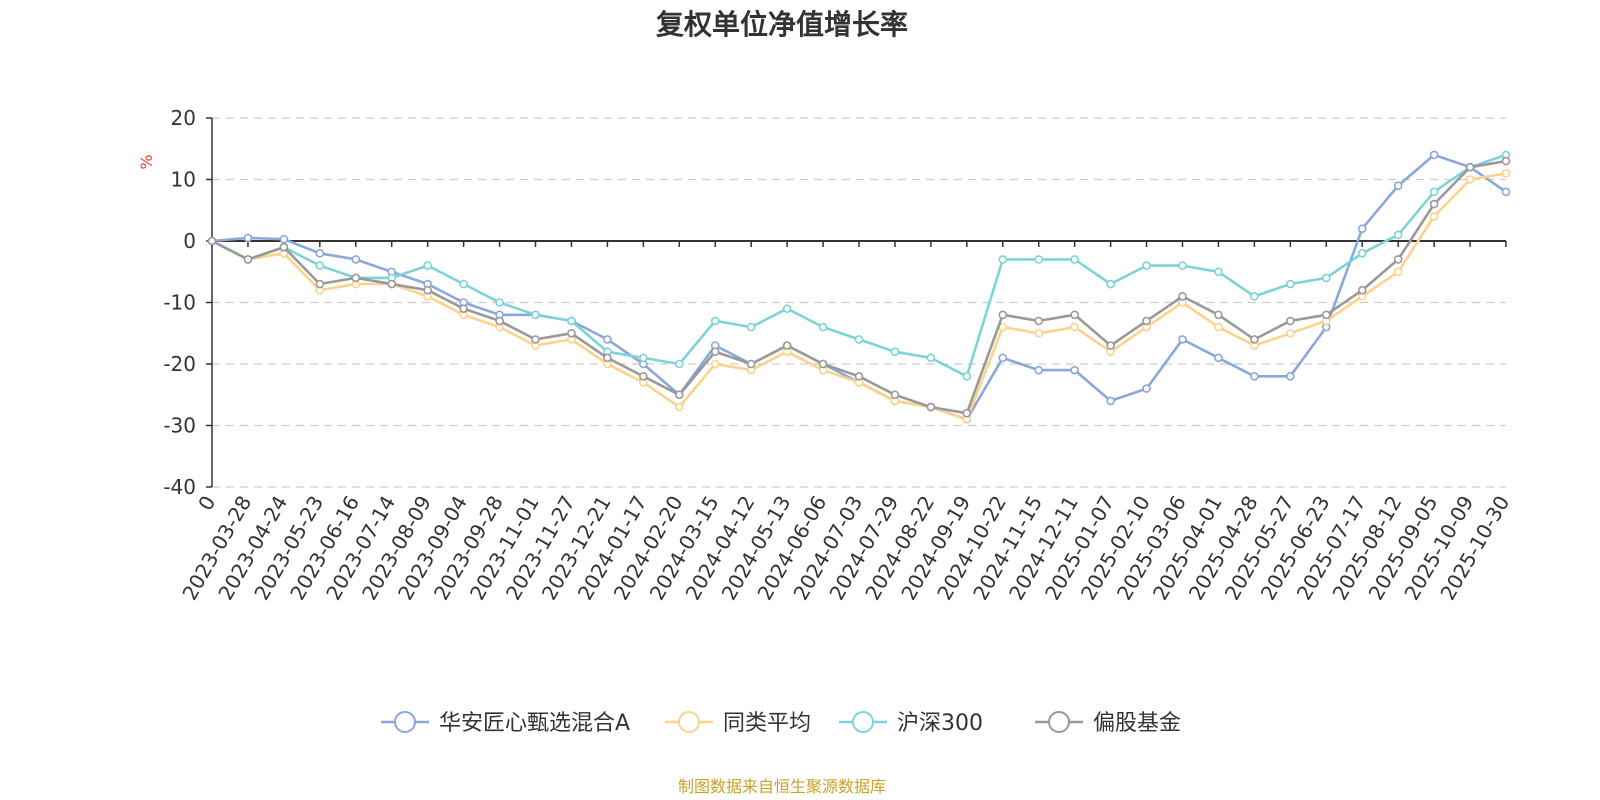  Describe the element at coordinates (782, 786) in the screenshot. I see `data-source-note: 制图数据来自恒生聚源数据库` at that location.